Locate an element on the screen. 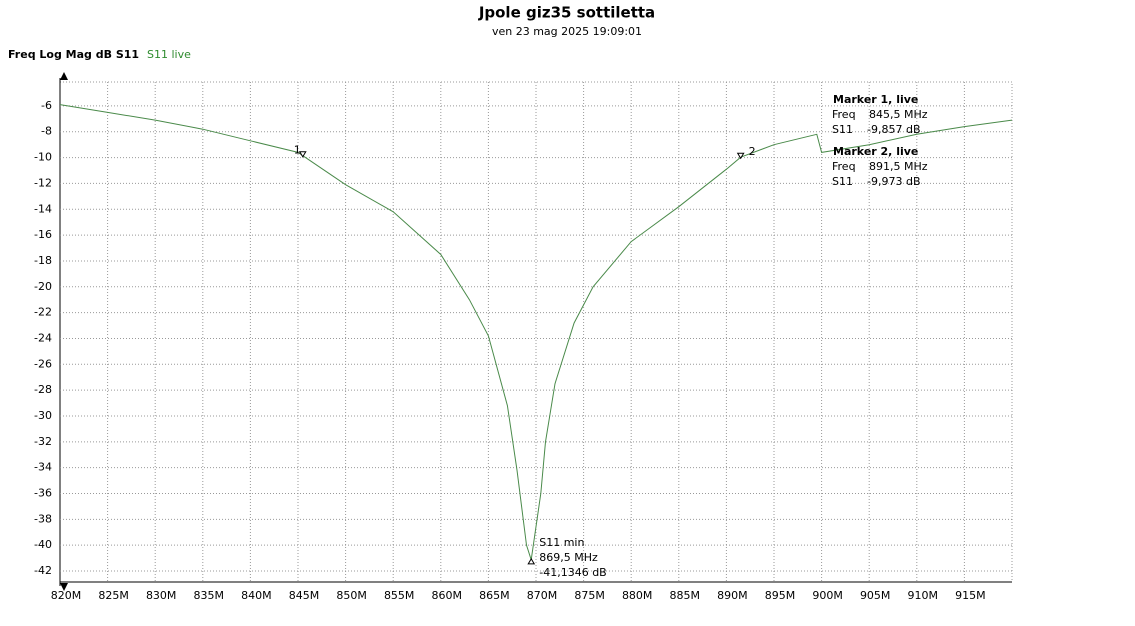  marker-title: Marker 1, live is located at coordinates (875, 99).